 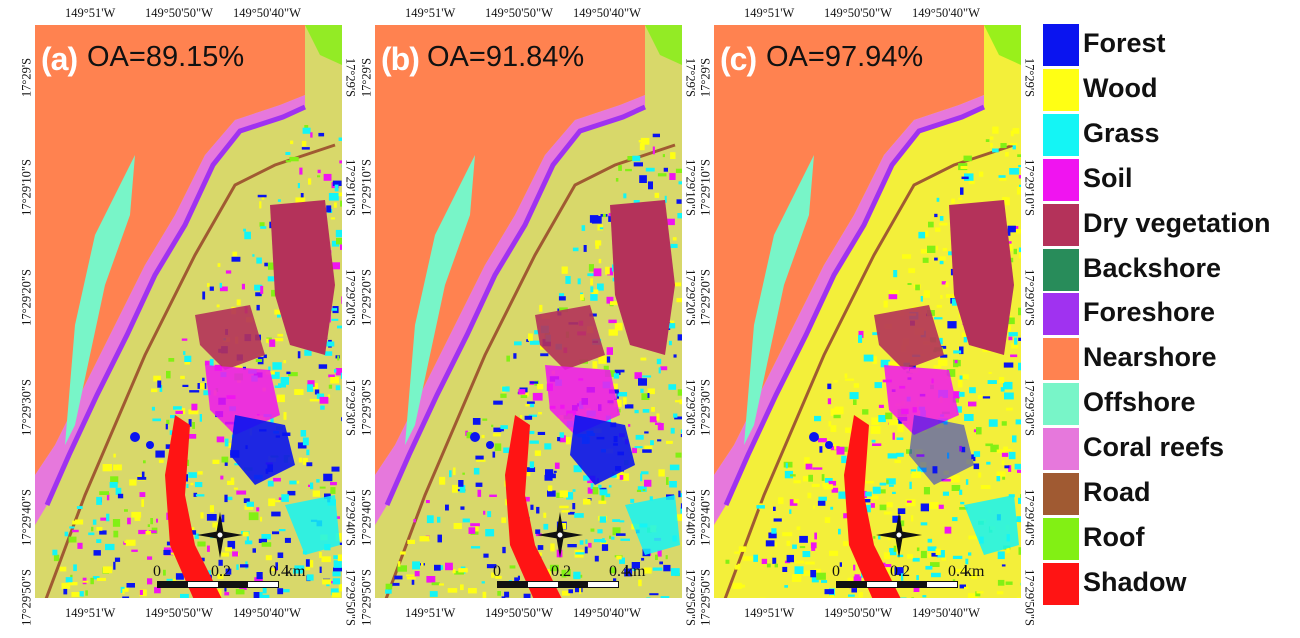 I want to click on legend-label: Backshore, so click(x=1152, y=268).